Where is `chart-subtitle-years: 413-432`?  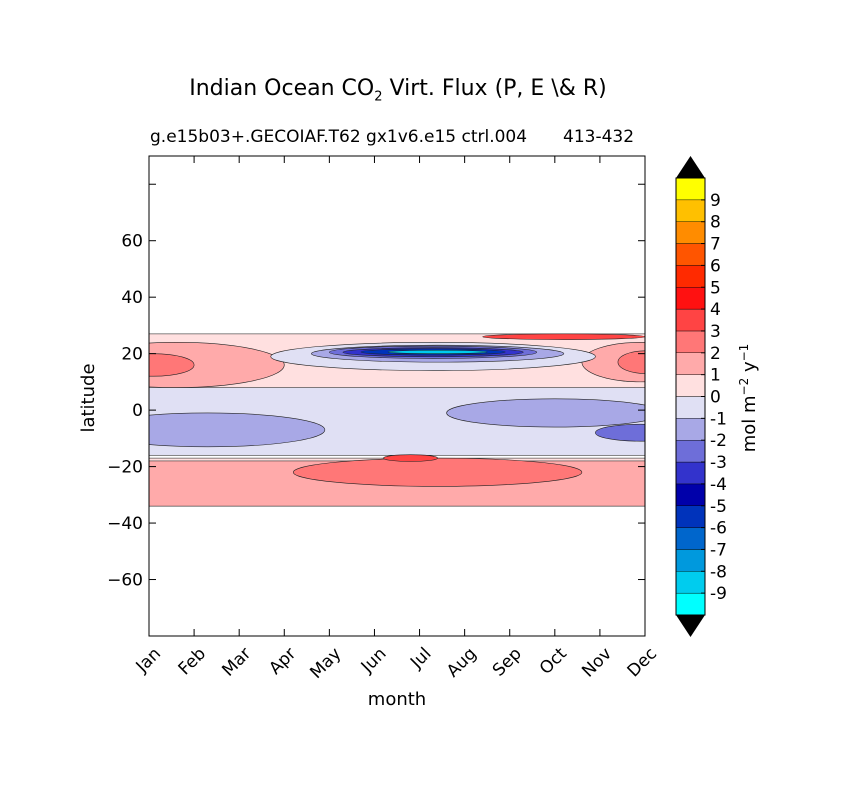
chart-subtitle-years: 413-432 is located at coordinates (599, 137).